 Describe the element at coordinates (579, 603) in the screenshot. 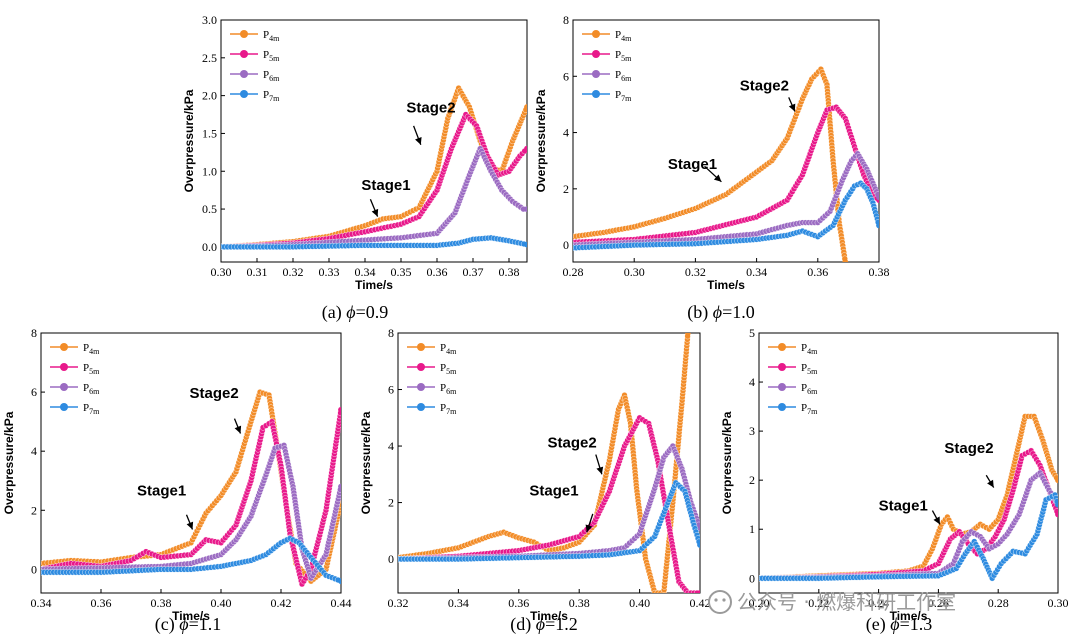

I see `panel-d-xtick-label: 0.38` at that location.